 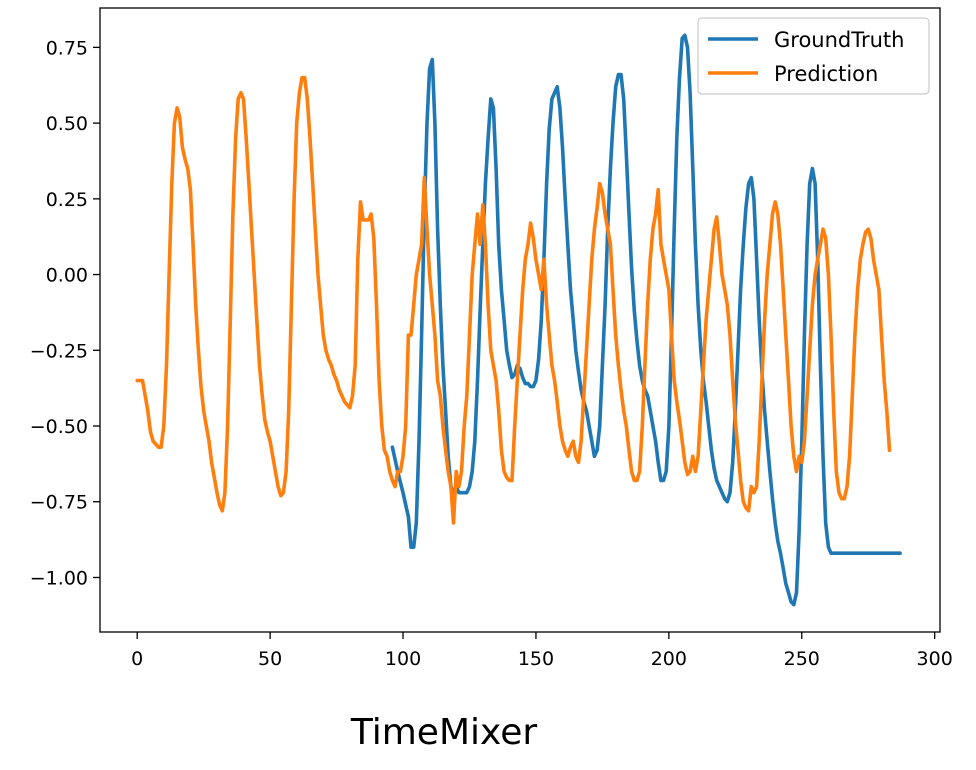 I want to click on x-tick-label: 0, so click(x=137, y=659).